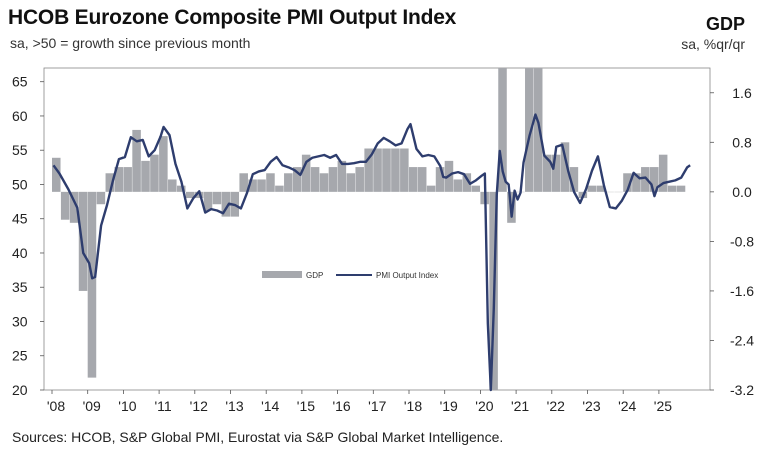 Image resolution: width=775 pixels, height=453 pixels. Describe the element at coordinates (130, 43) in the screenshot. I see `chart-subtitle: sa, >50 = growth since previous month` at that location.